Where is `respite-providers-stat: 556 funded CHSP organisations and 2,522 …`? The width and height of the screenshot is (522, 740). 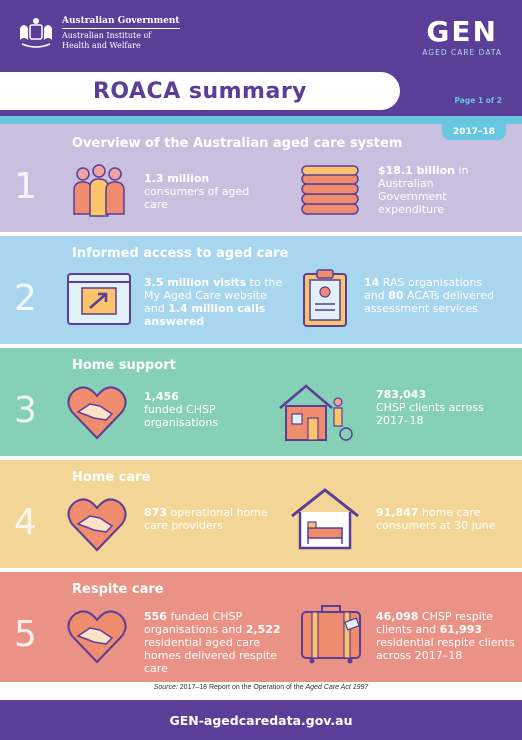 respite-providers-stat: 556 funded CHSP organisations and 2,522 … is located at coordinates (219, 642).